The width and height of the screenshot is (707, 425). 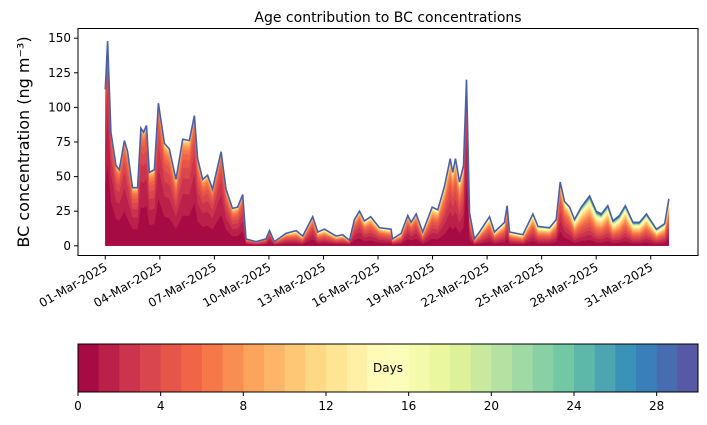 I want to click on colorbar-tick-label: 24, so click(x=573, y=406).